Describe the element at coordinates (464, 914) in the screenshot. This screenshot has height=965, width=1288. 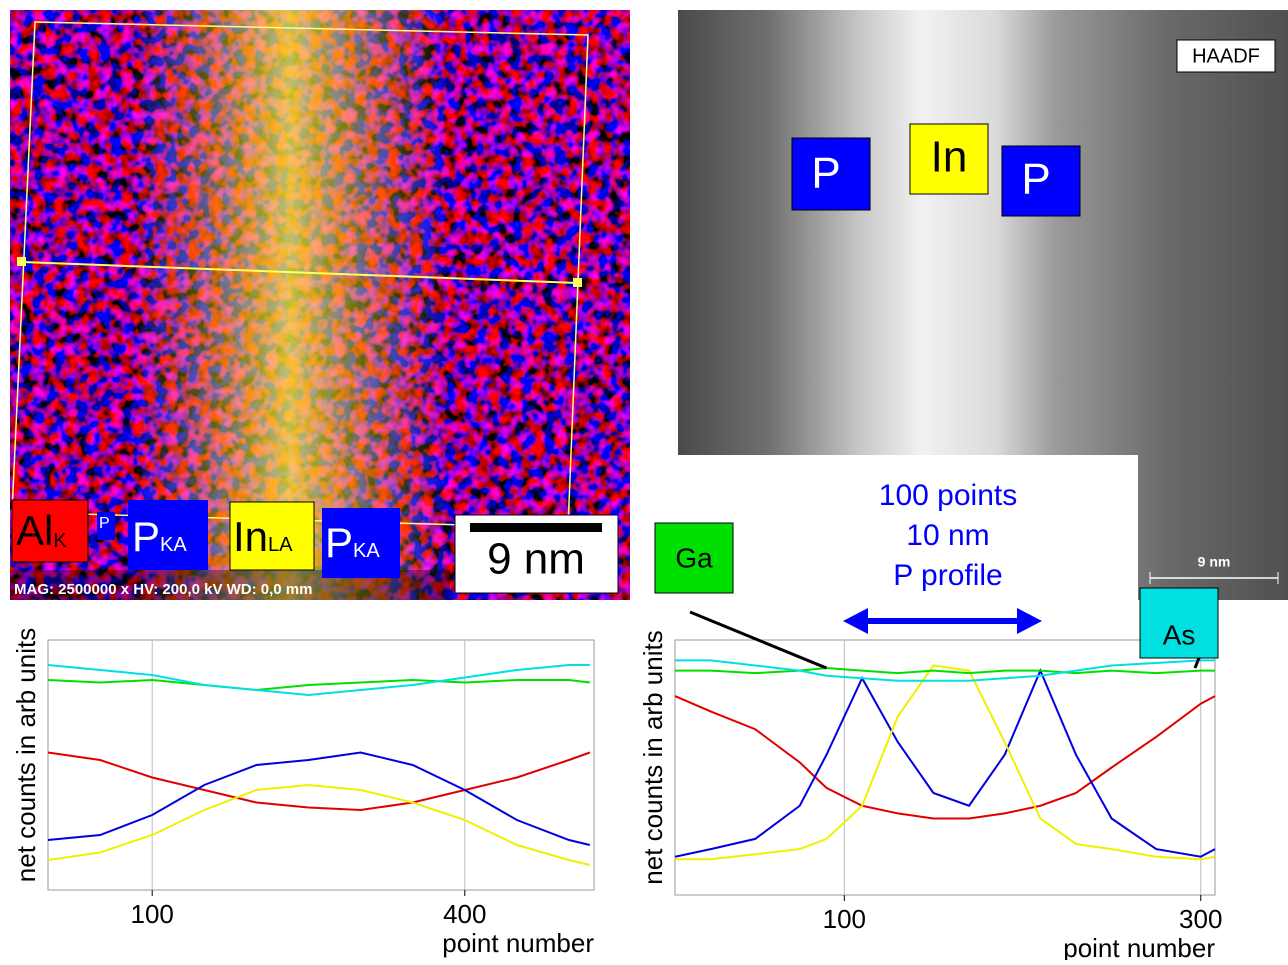
I see `x-tick-label: 400` at that location.